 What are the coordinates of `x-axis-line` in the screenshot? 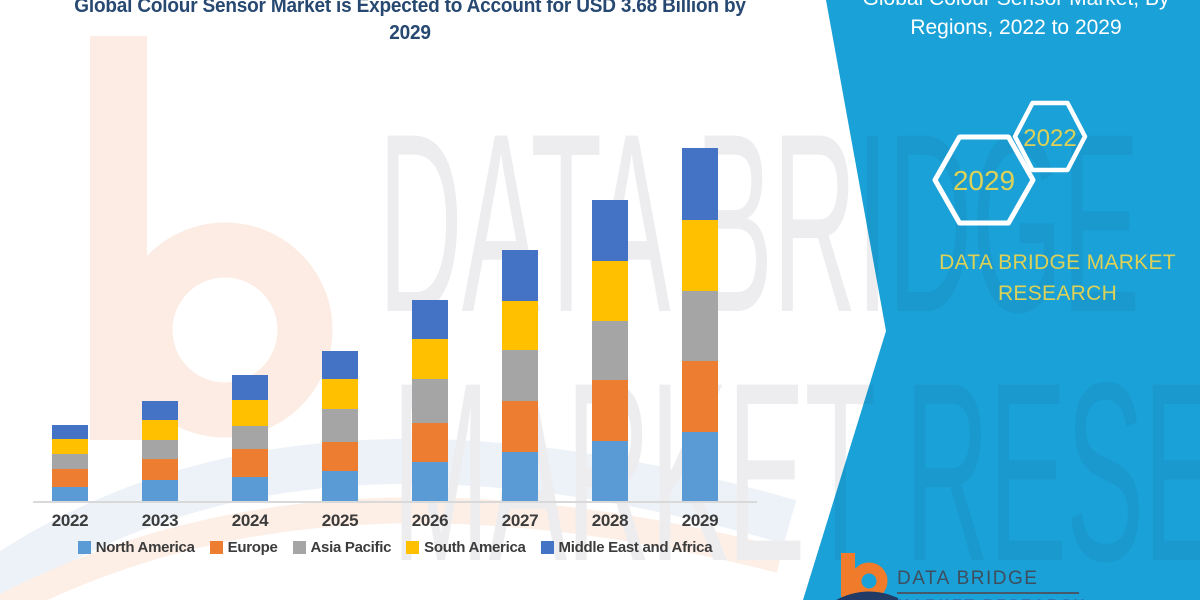 It's located at (395, 502).